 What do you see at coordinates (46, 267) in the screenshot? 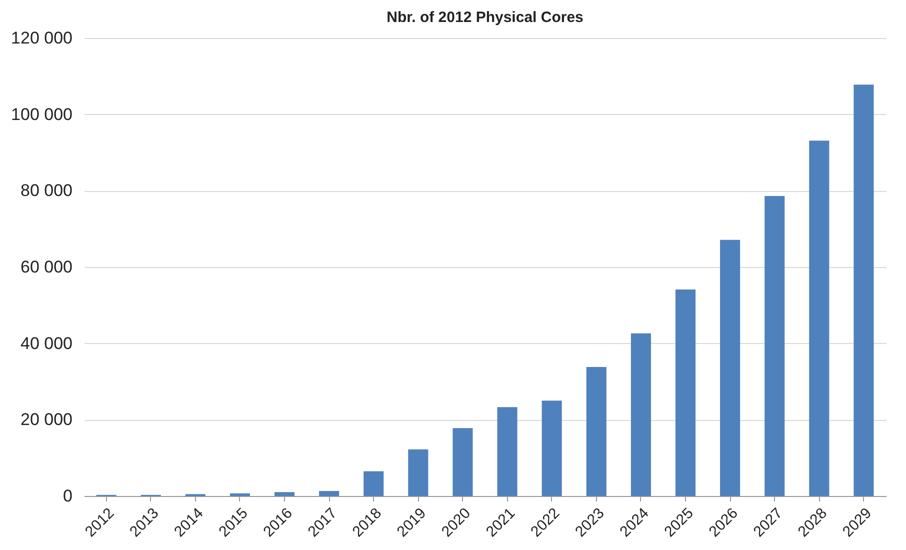
I see `y-tick-label: 60 000` at bounding box center [46, 267].